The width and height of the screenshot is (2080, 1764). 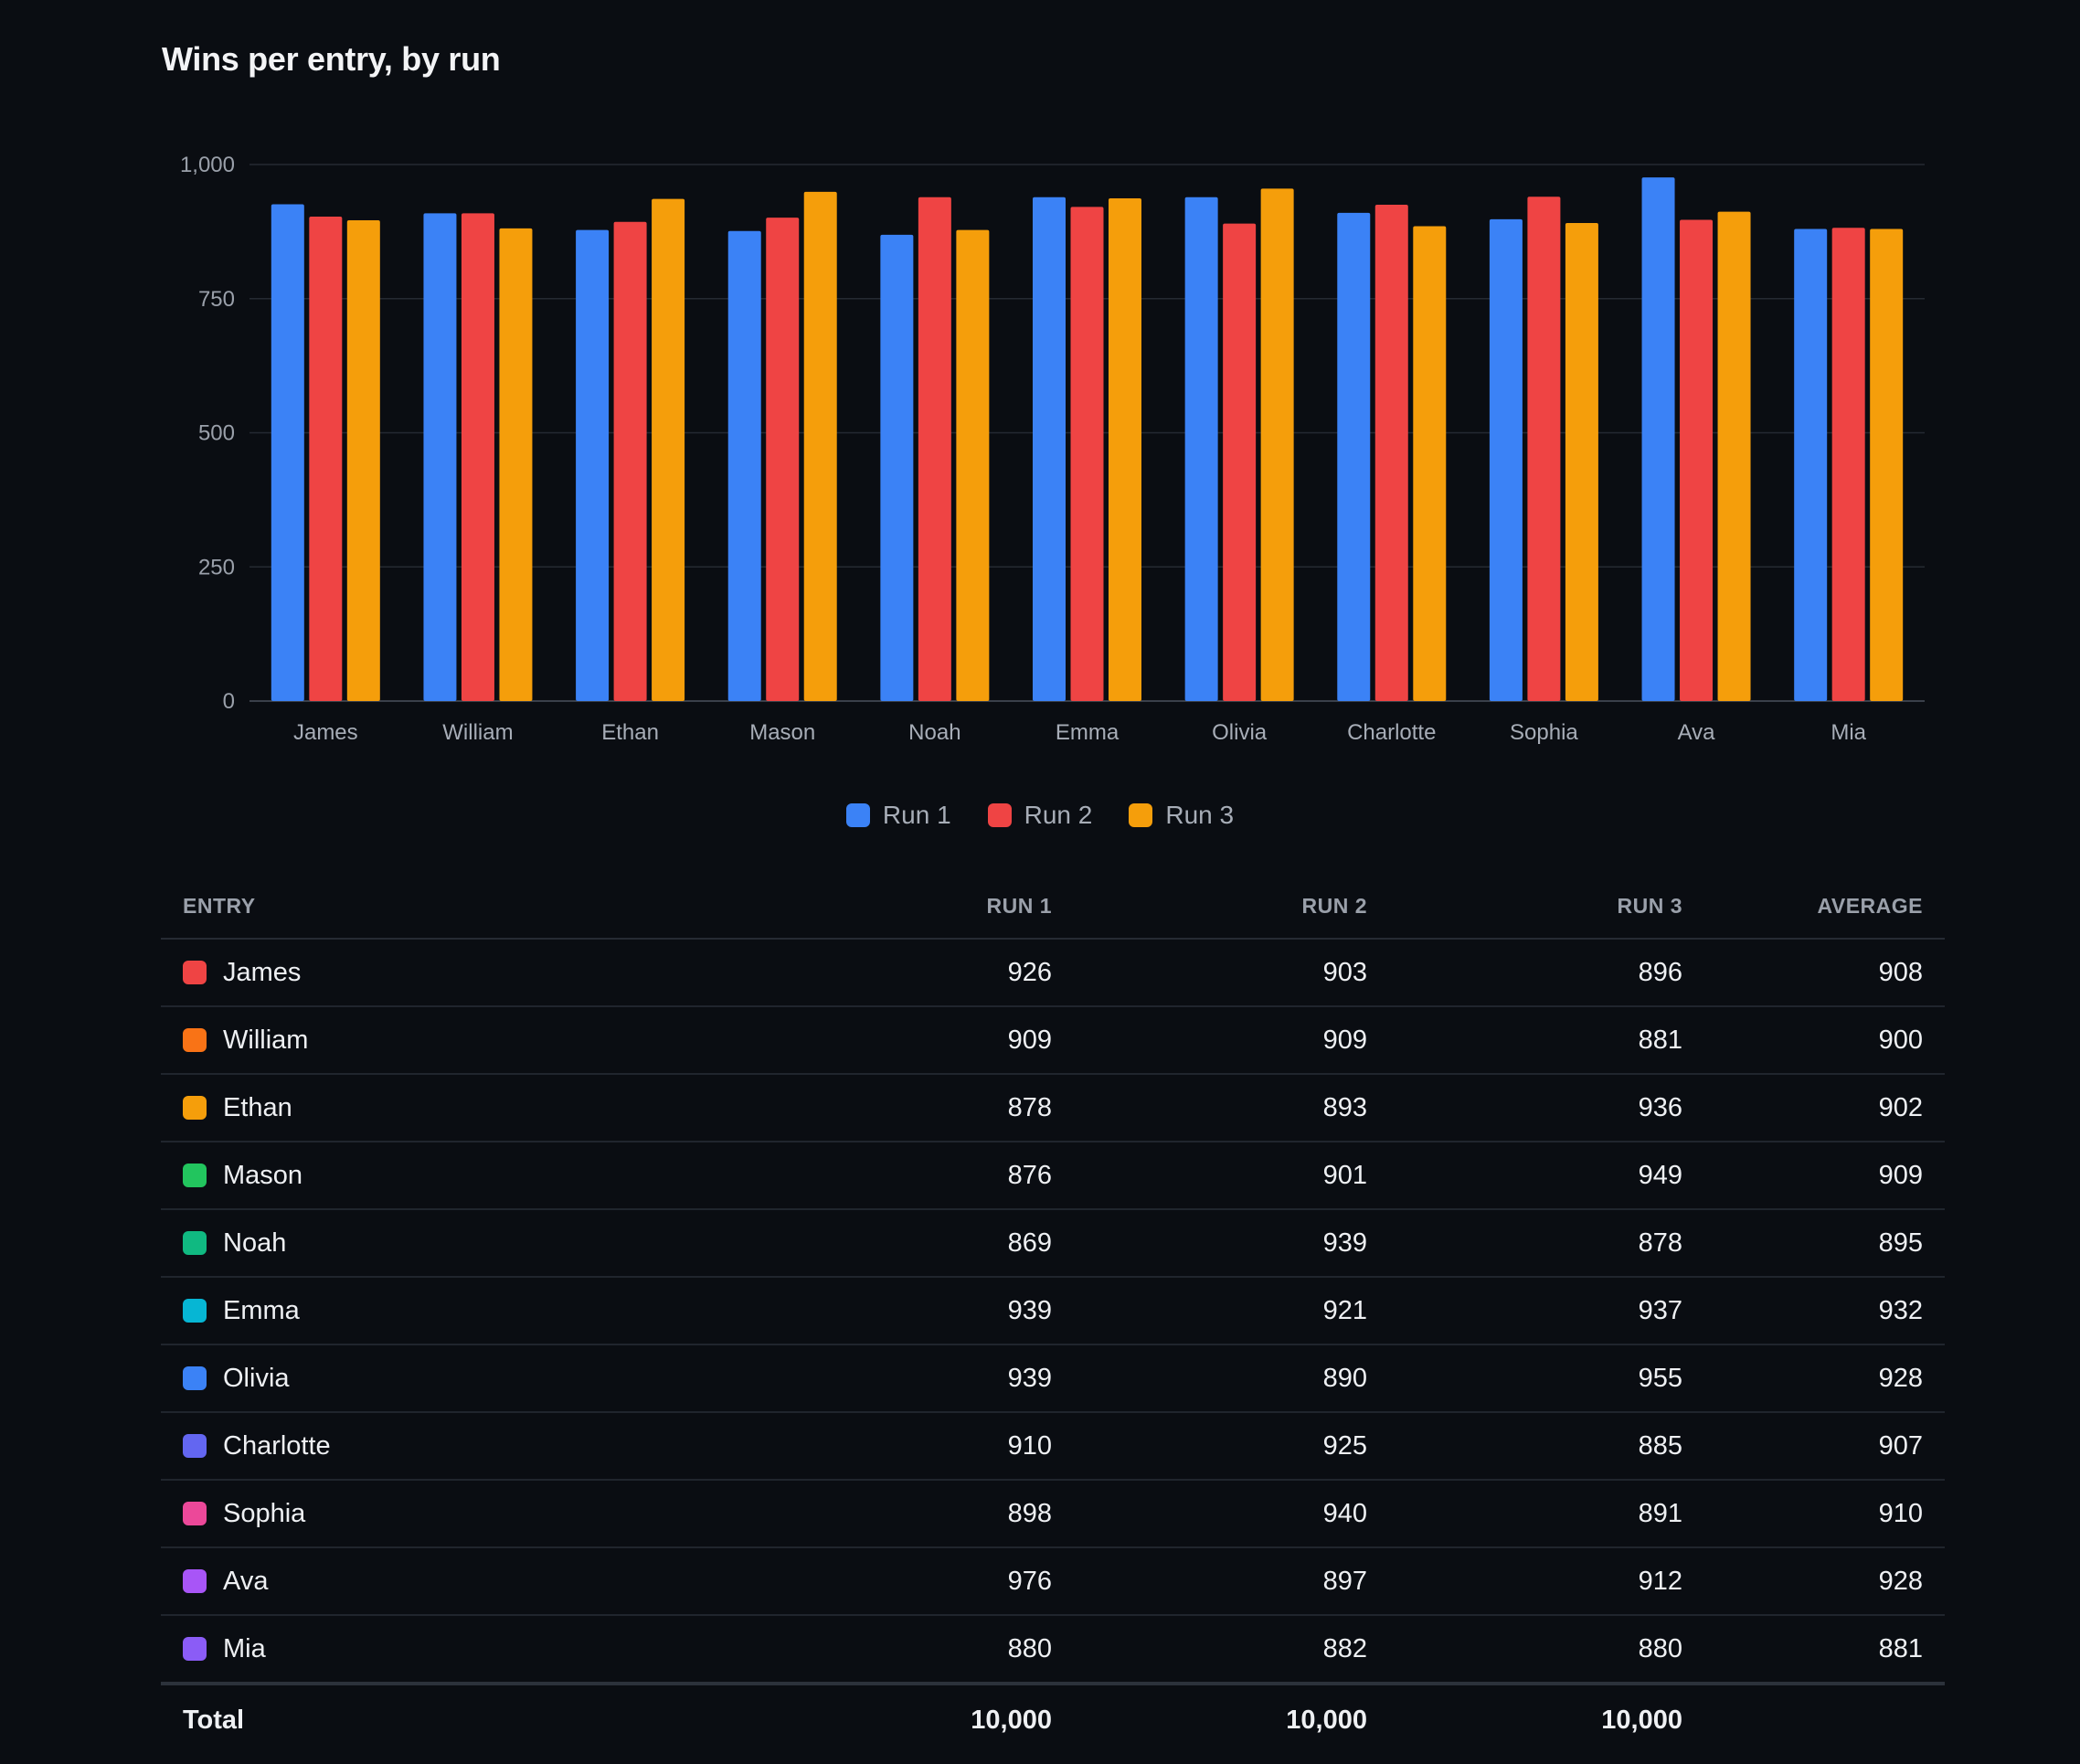 I want to click on cell-run2: 940, so click(x=1231, y=1514).